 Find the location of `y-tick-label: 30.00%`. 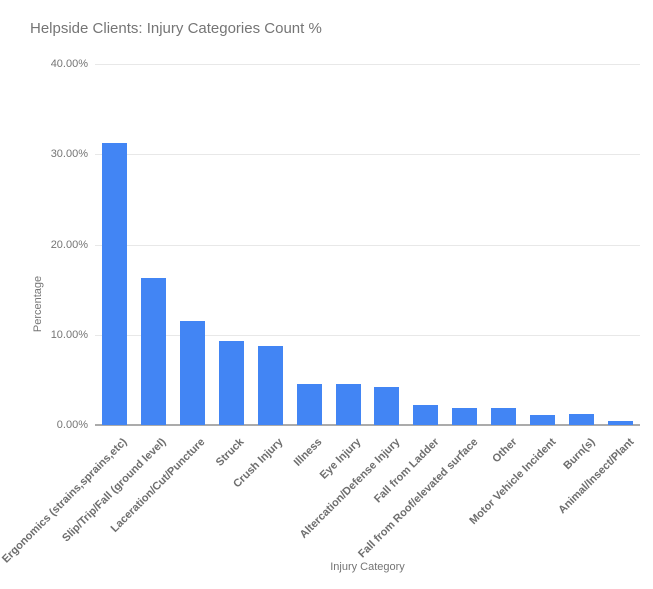

y-tick-label: 30.00% is located at coordinates (69, 154).